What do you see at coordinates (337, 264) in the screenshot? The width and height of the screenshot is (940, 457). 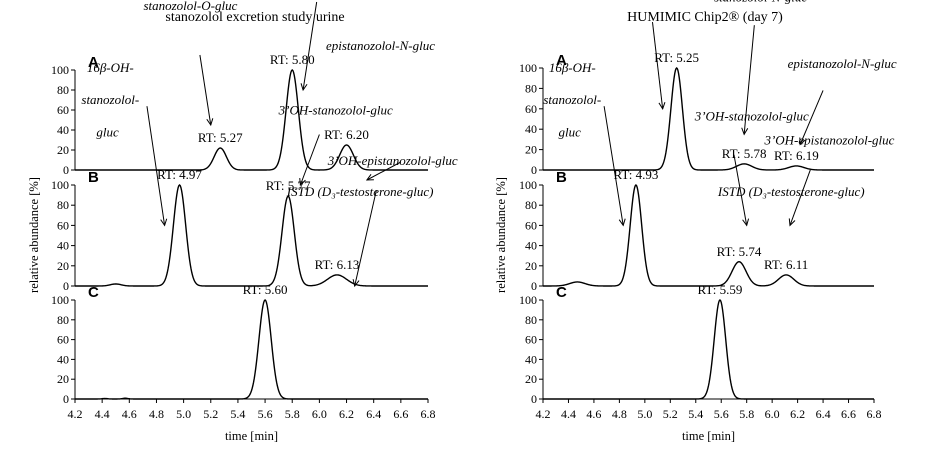 I see `rt-label: RT: 6.13` at bounding box center [337, 264].